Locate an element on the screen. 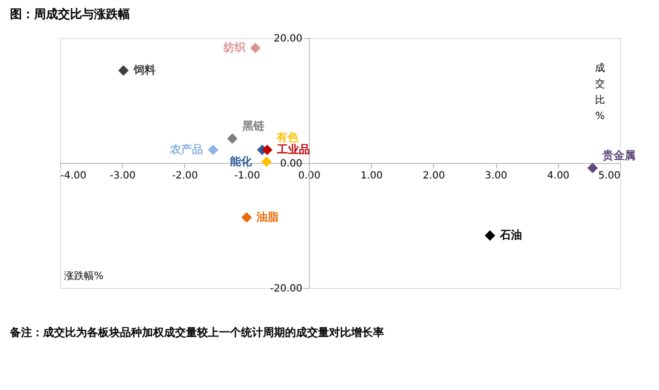 The image size is (659, 390). series-label: 工业品 is located at coordinates (293, 149).